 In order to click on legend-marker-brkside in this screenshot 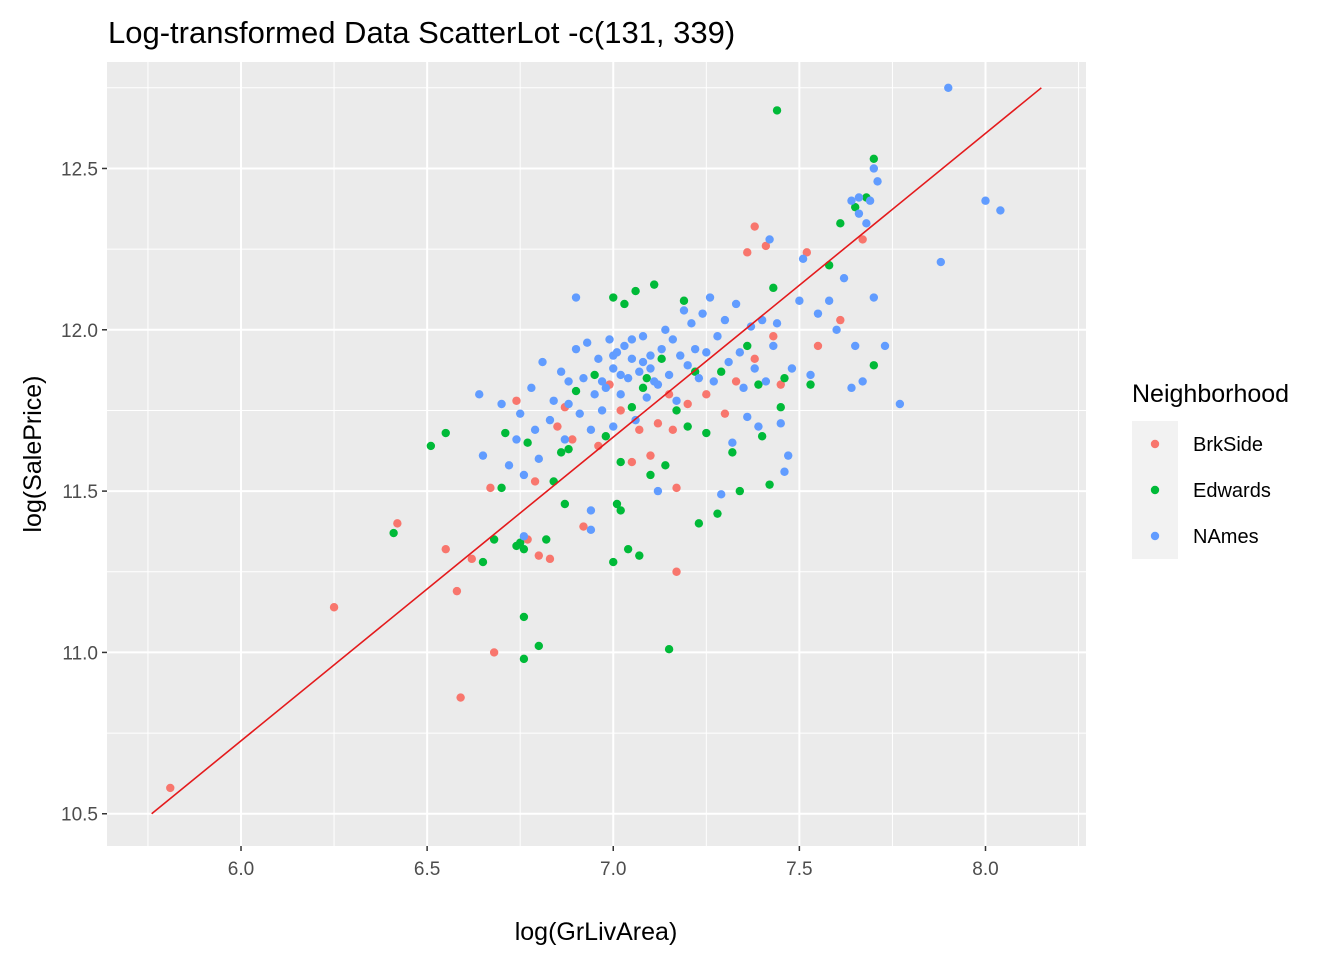, I will do `click(1155, 444)`.